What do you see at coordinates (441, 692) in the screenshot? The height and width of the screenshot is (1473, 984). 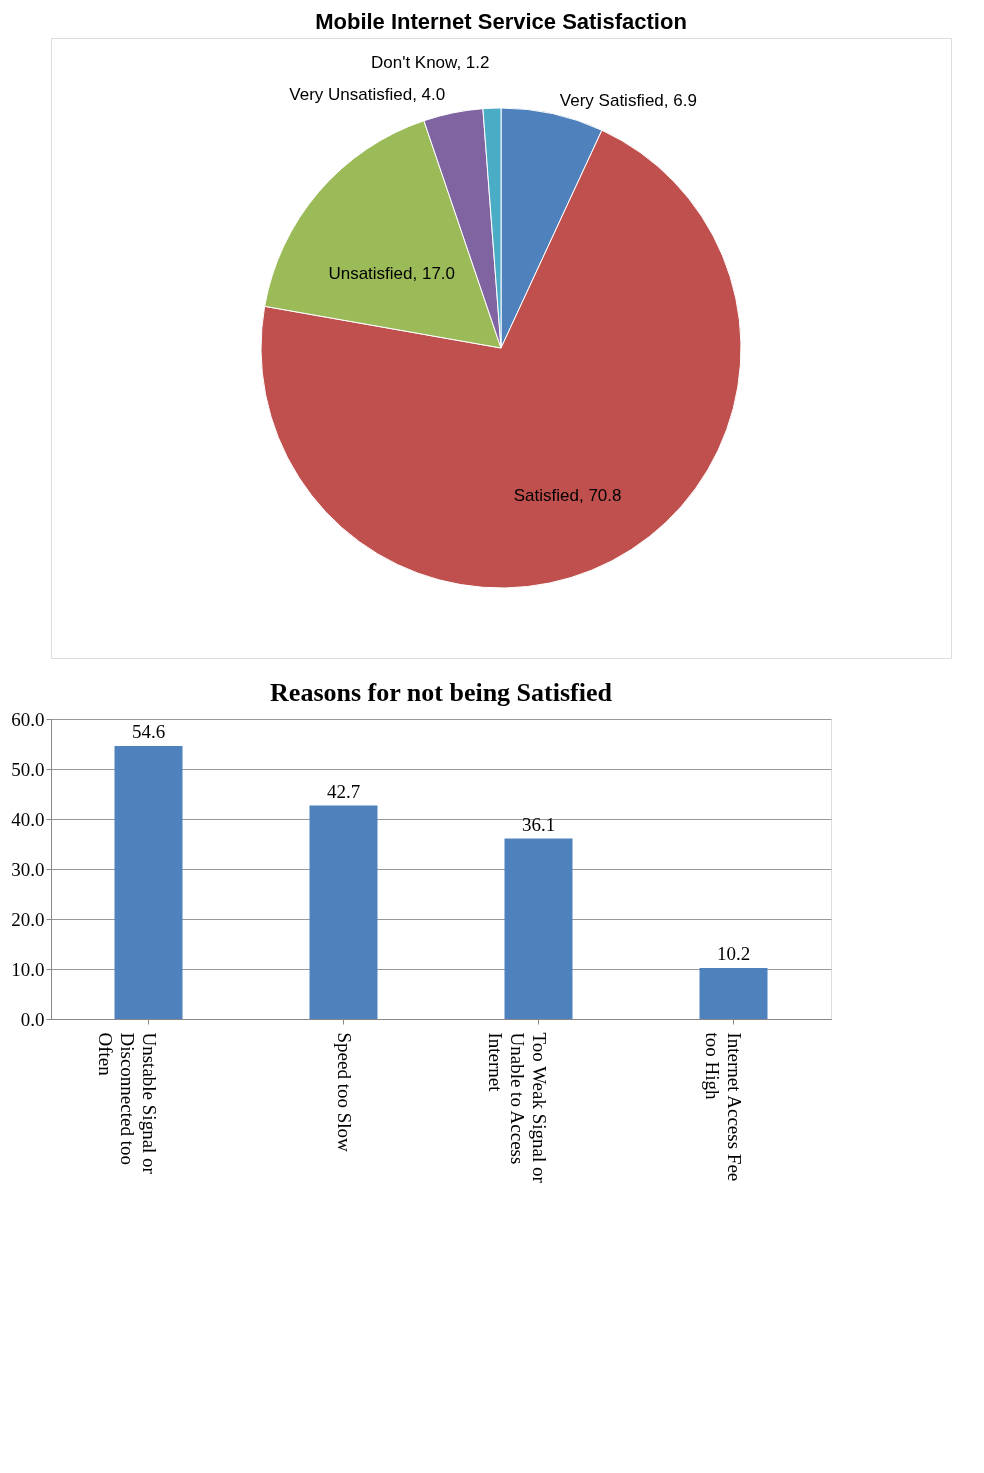 I see `chart-title: Reasons for not being Satisfied` at bounding box center [441, 692].